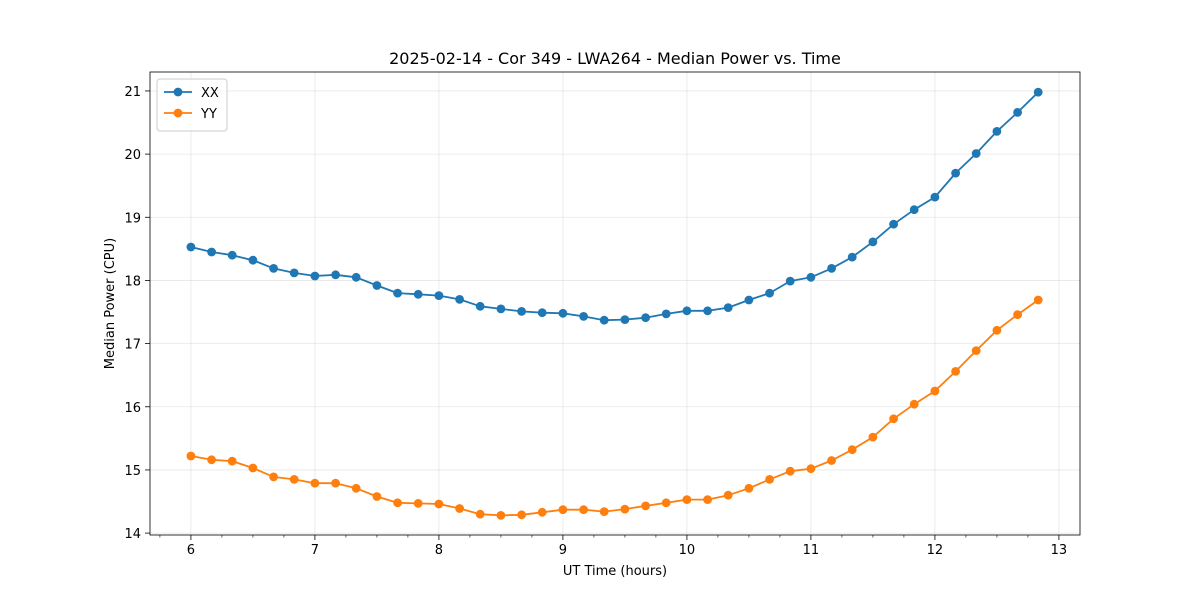 The image size is (1200, 600). Describe the element at coordinates (191, 550) in the screenshot. I see `x-tick-label: 6` at that location.